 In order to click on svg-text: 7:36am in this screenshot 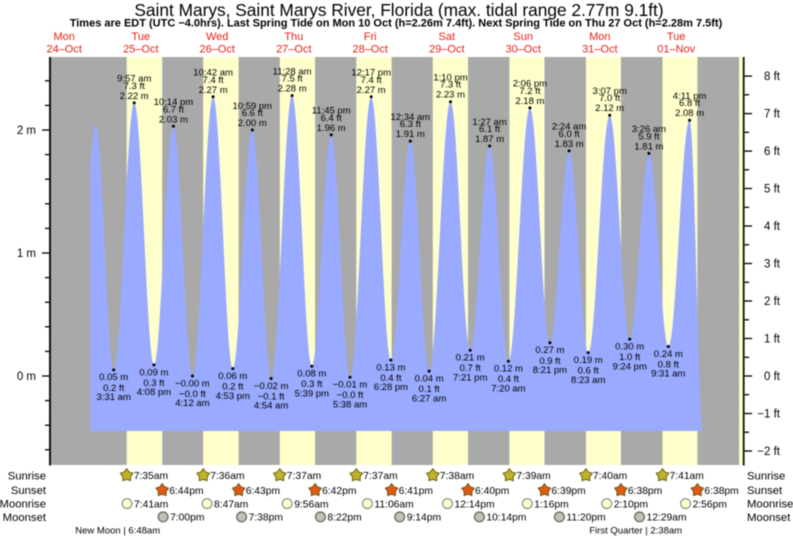, I will do `click(227, 476)`.